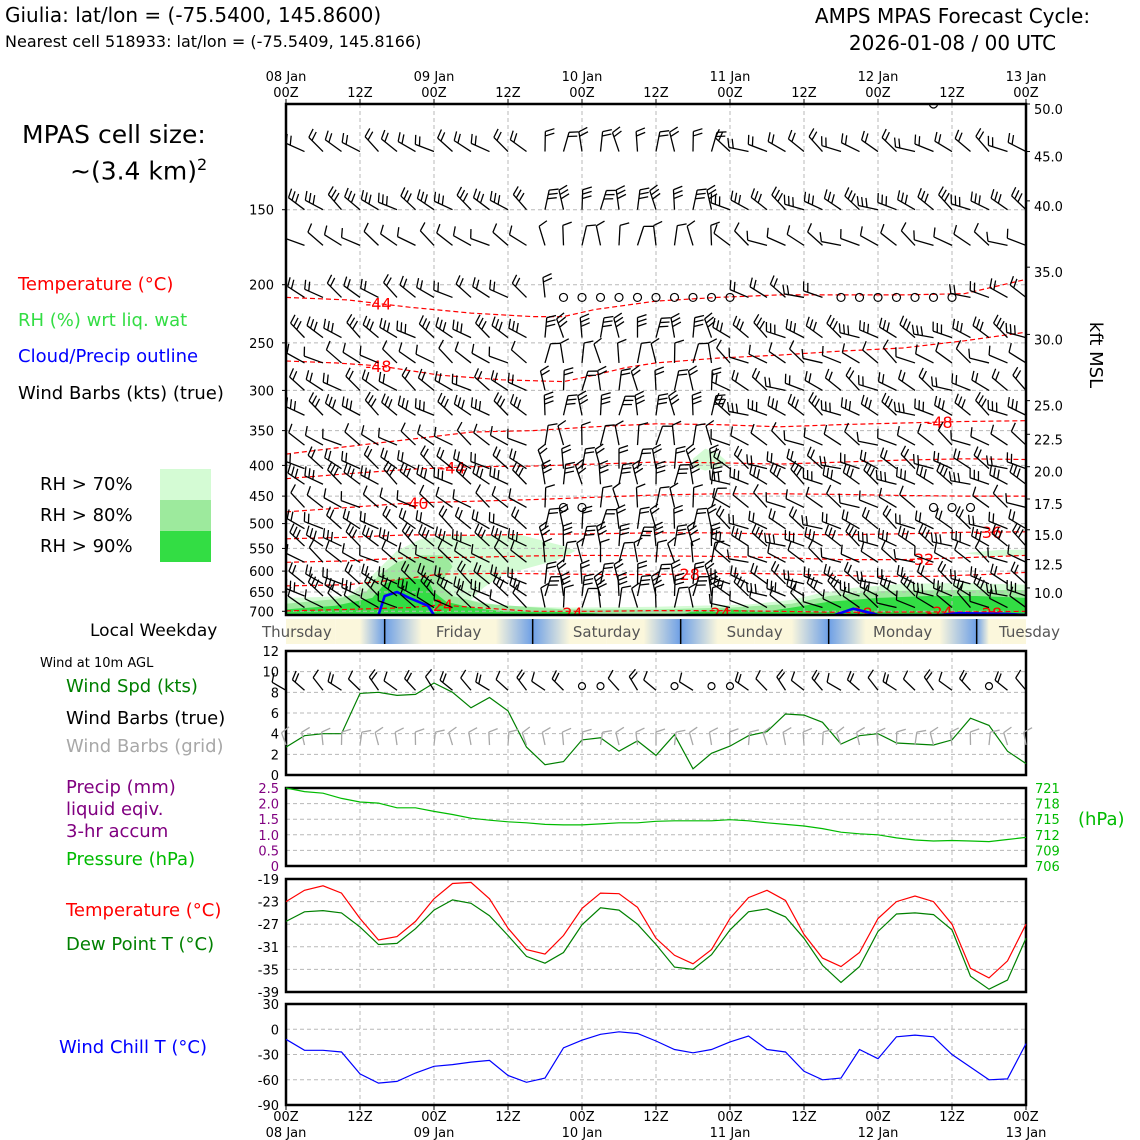 Image resolution: width=1140 pixels, height=1140 pixels. What do you see at coordinates (1095, 355) in the screenshot?
I see `kft-axis-label: kft MSL` at bounding box center [1095, 355].